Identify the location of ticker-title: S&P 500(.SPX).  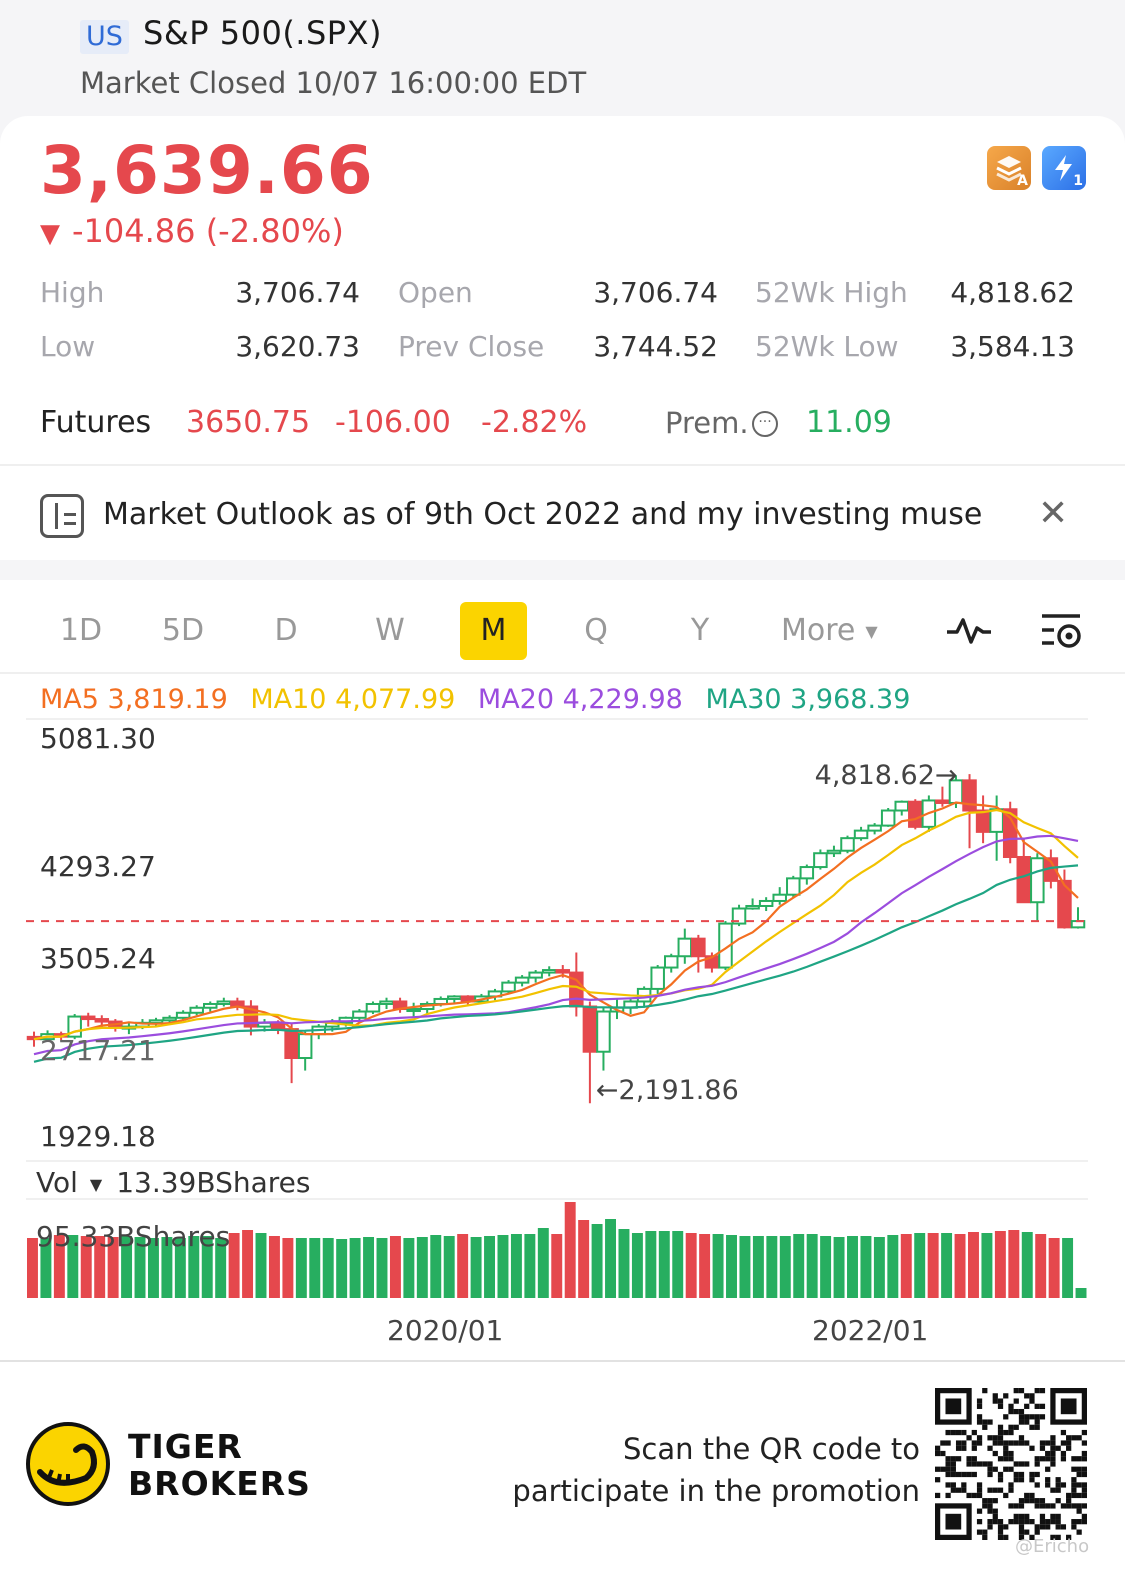
(262, 33).